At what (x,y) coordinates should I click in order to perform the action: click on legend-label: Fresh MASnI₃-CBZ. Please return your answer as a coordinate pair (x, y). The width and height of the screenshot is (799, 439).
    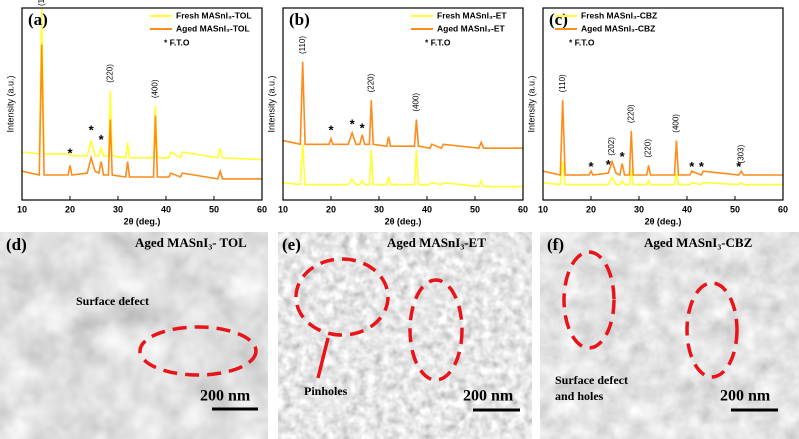
    Looking at the image, I should click on (619, 15).